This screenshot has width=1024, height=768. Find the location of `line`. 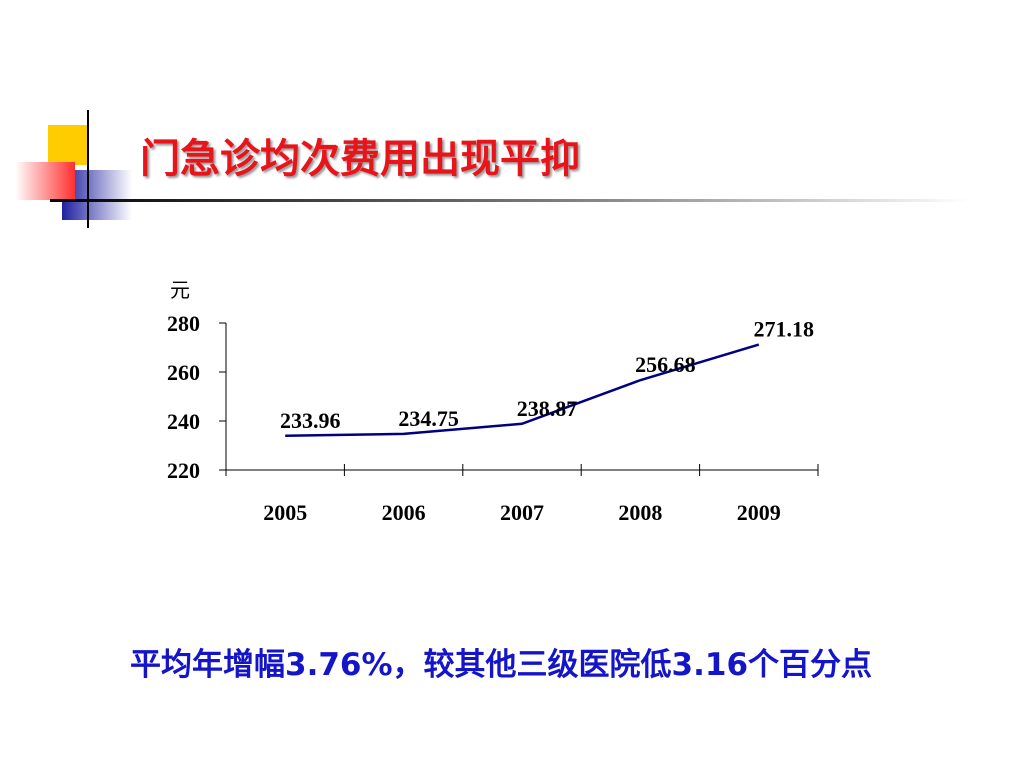

line is located at coordinates (522, 390).